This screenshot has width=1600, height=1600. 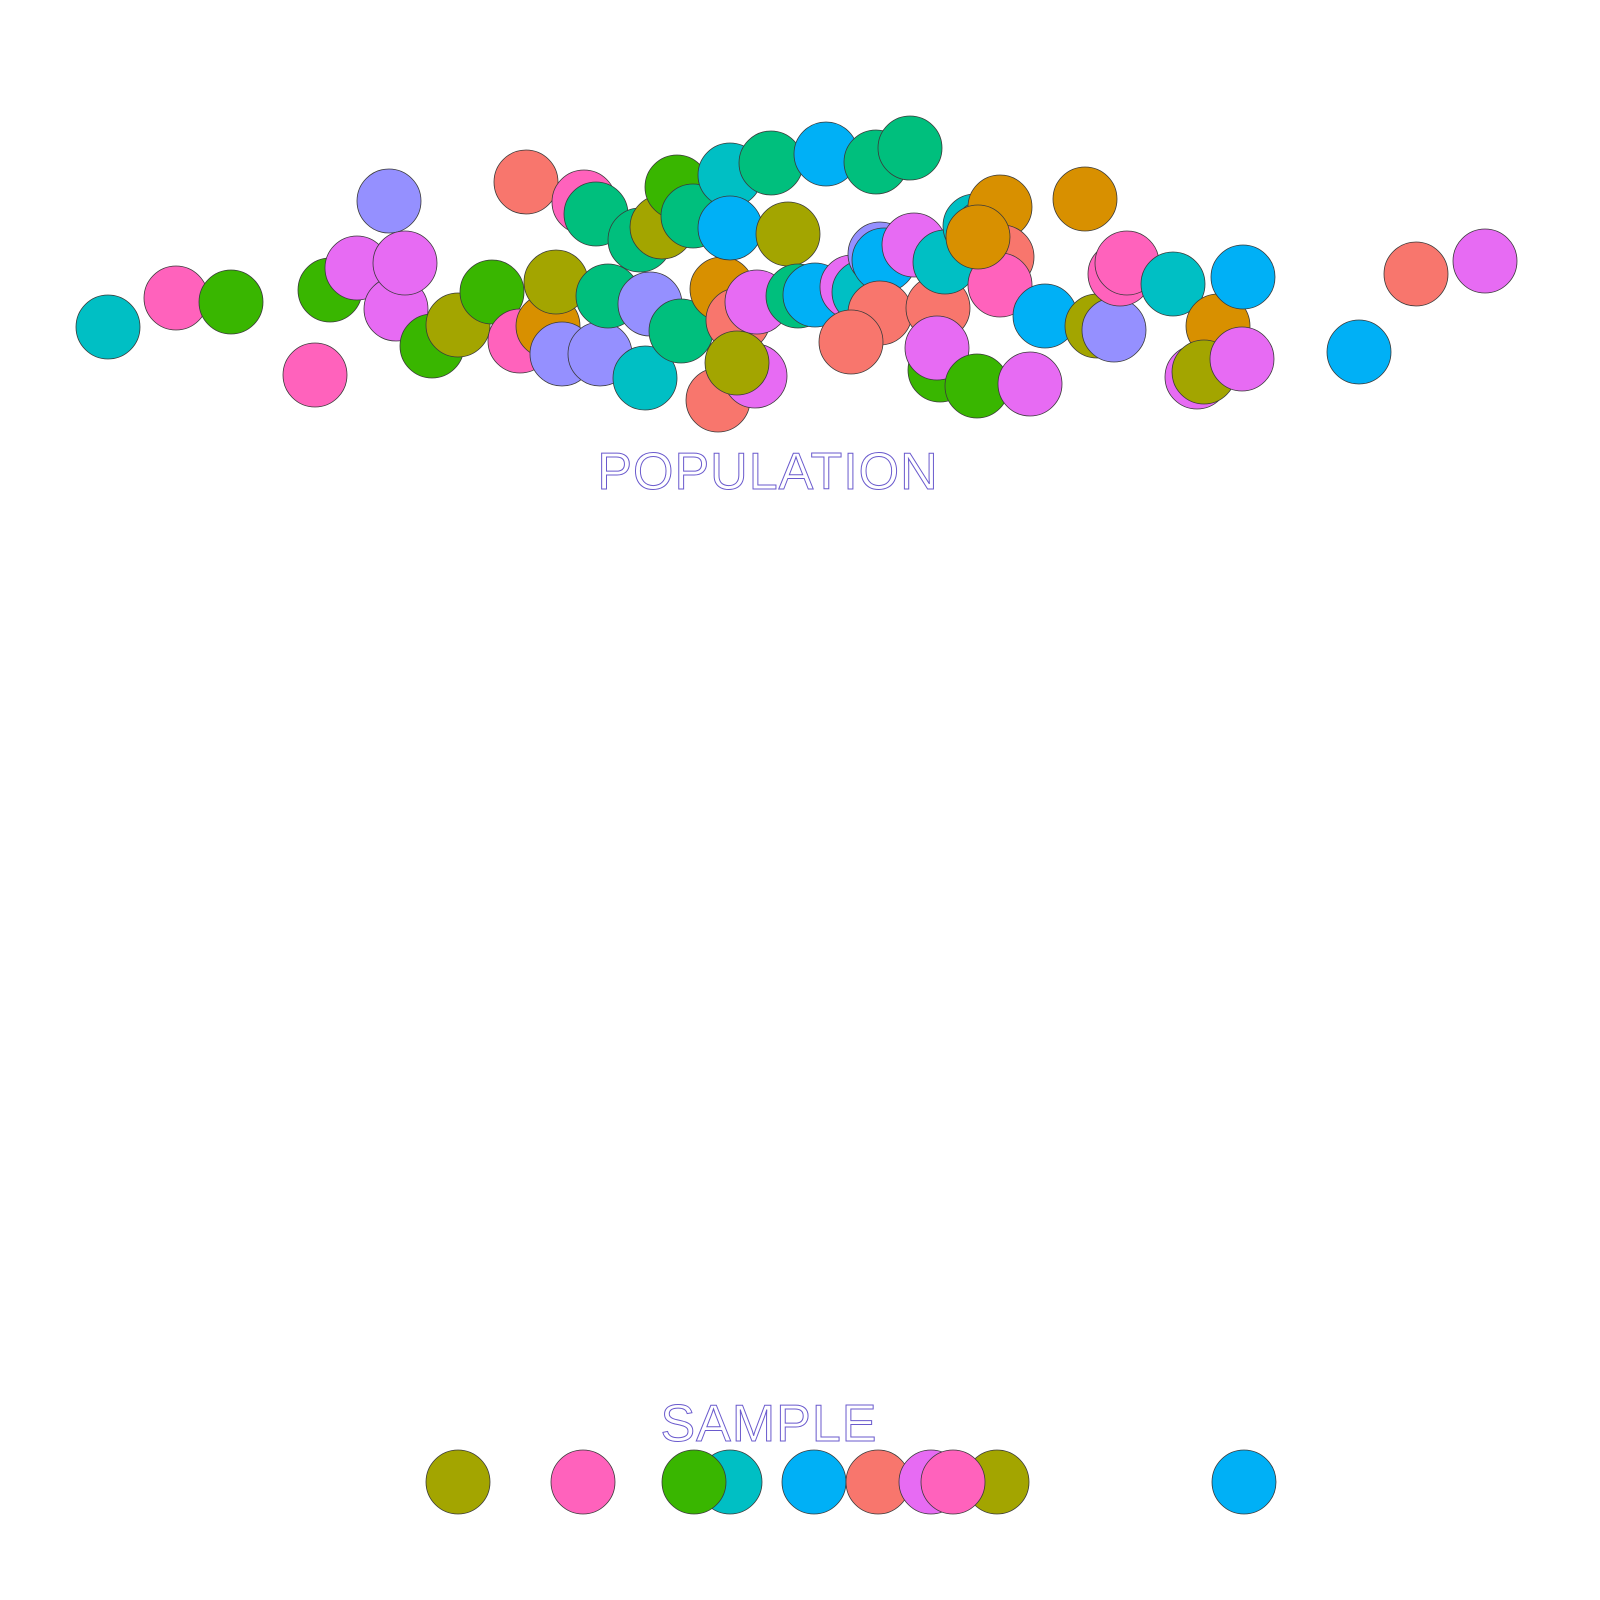 I want to click on sample-dots, so click(x=851, y=1482).